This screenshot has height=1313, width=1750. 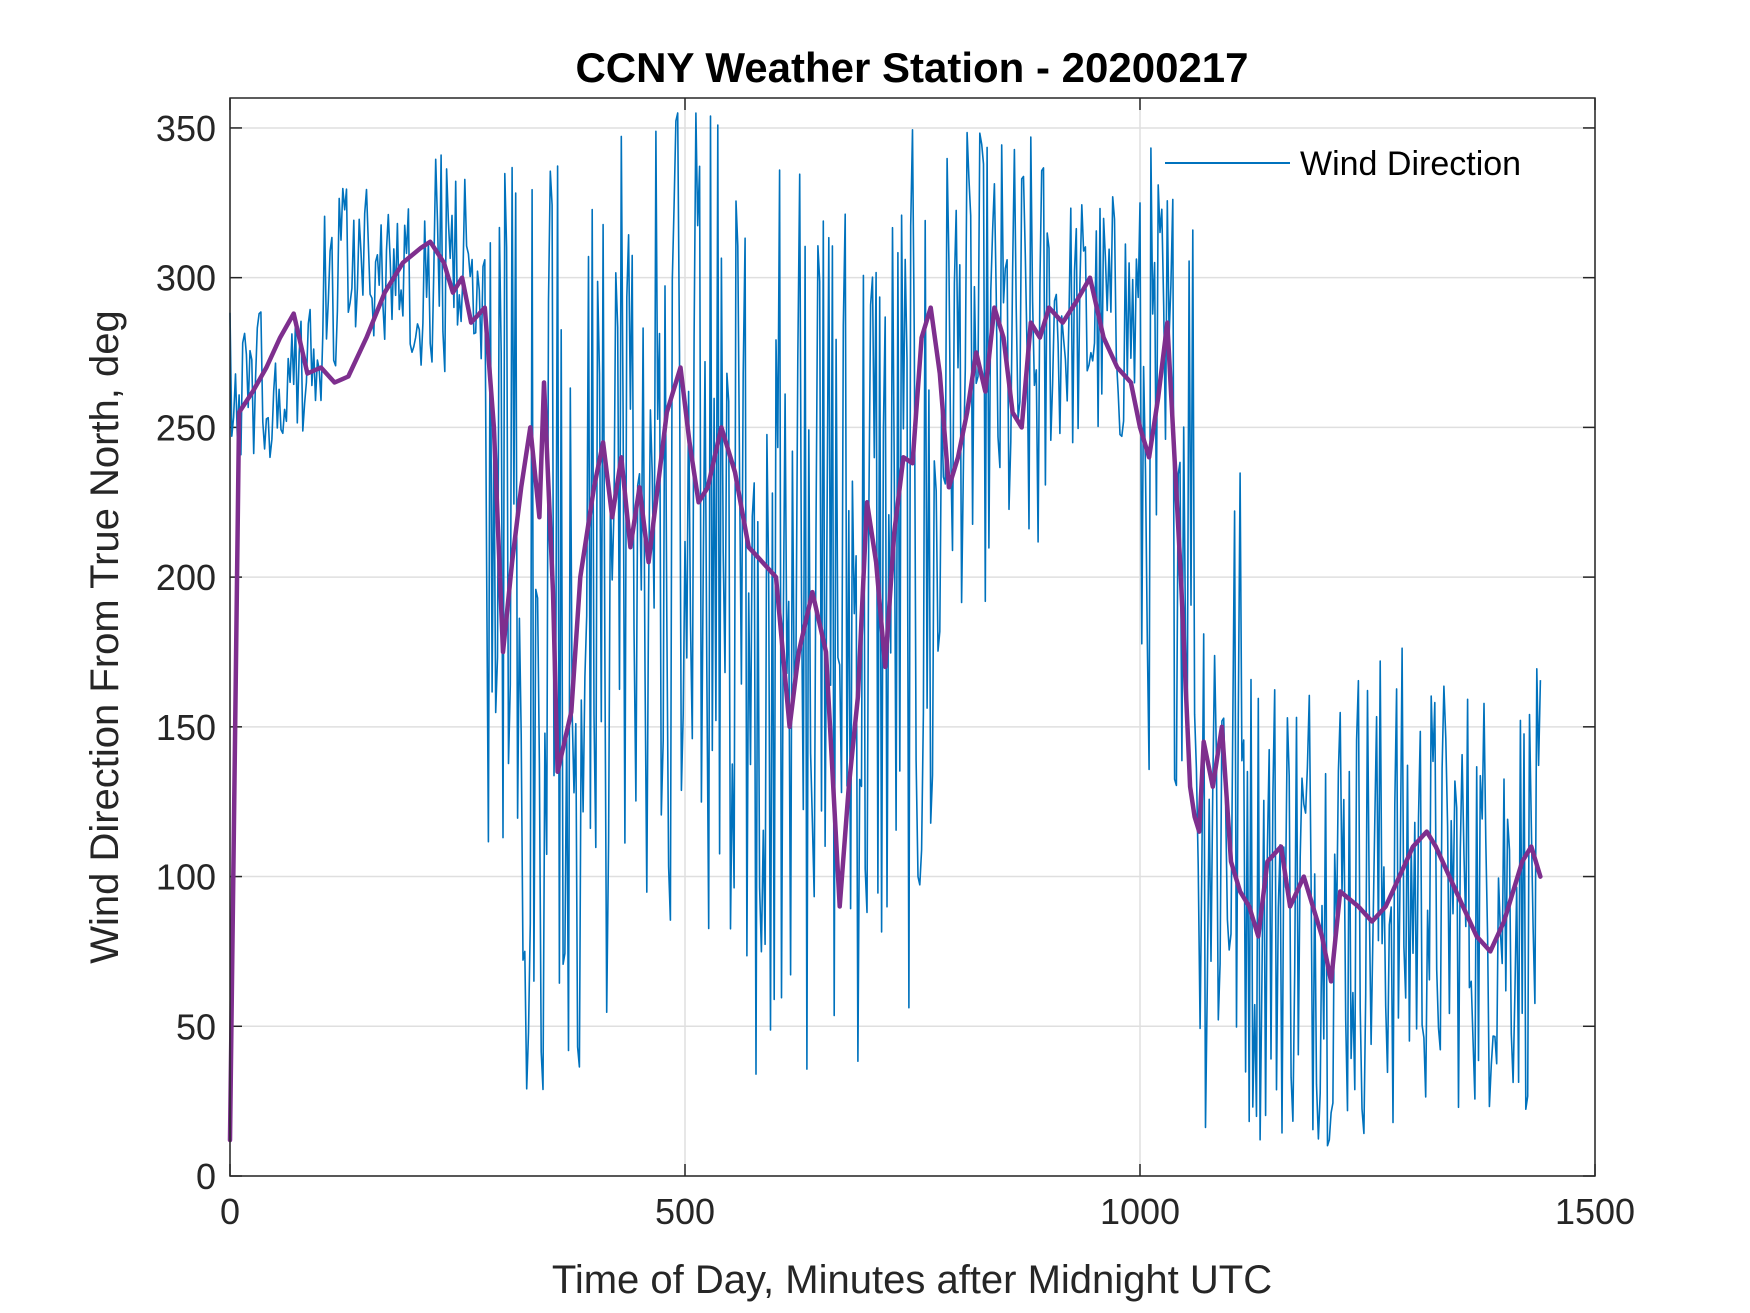 What do you see at coordinates (1140, 1211) in the screenshot?
I see `x-tick-label: 1000` at bounding box center [1140, 1211].